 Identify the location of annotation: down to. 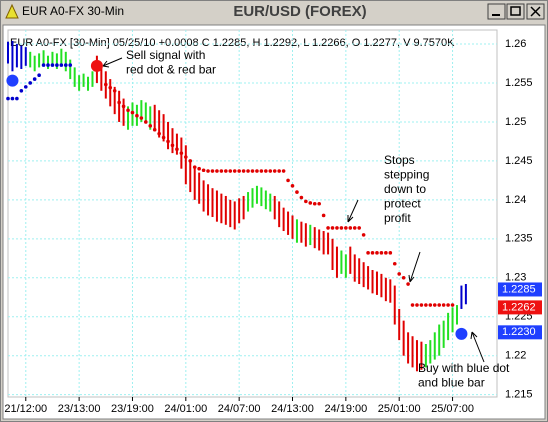
(405, 189).